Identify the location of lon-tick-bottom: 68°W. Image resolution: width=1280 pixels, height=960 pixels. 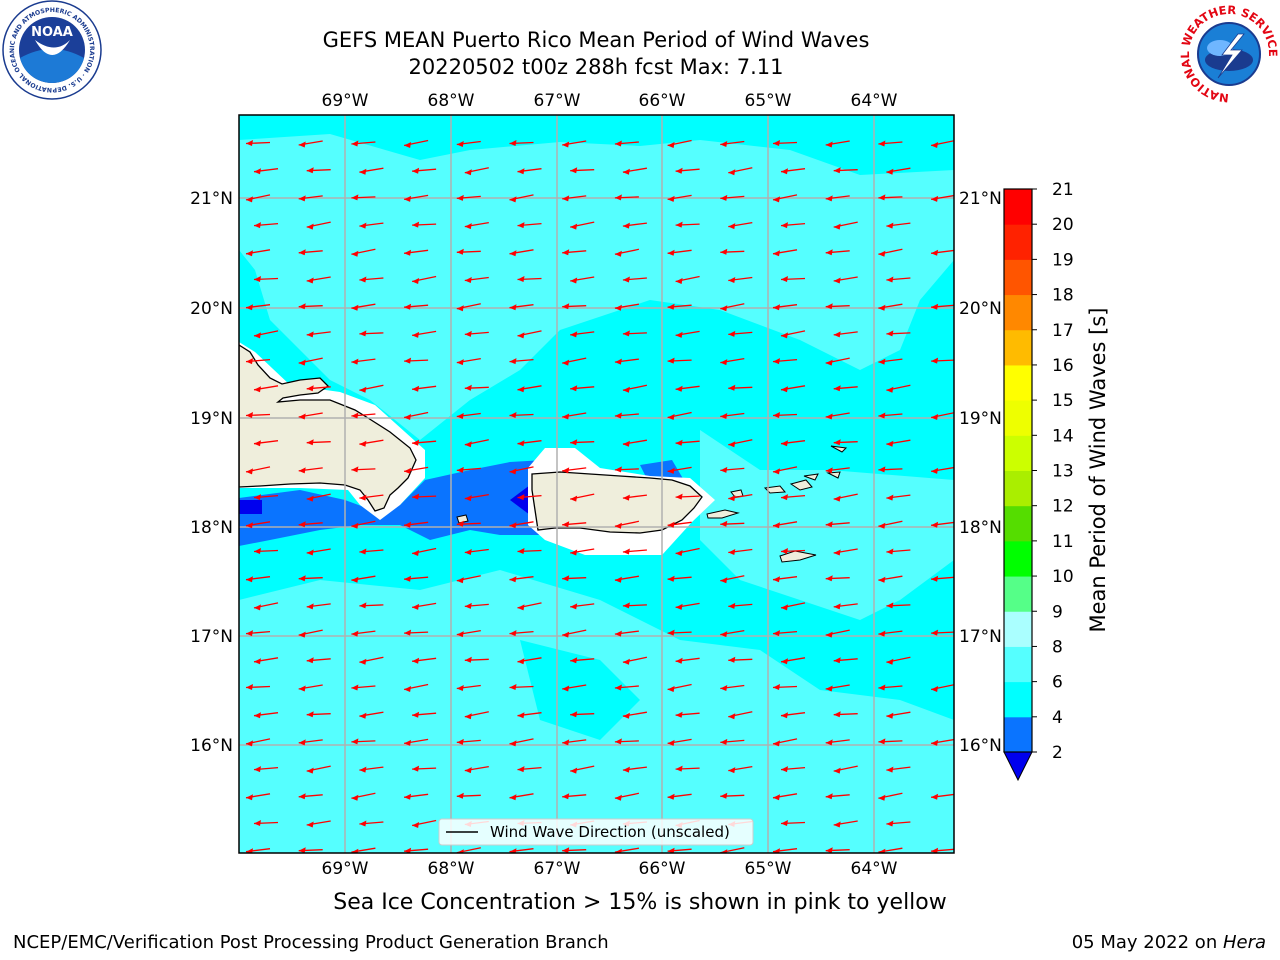
(451, 869).